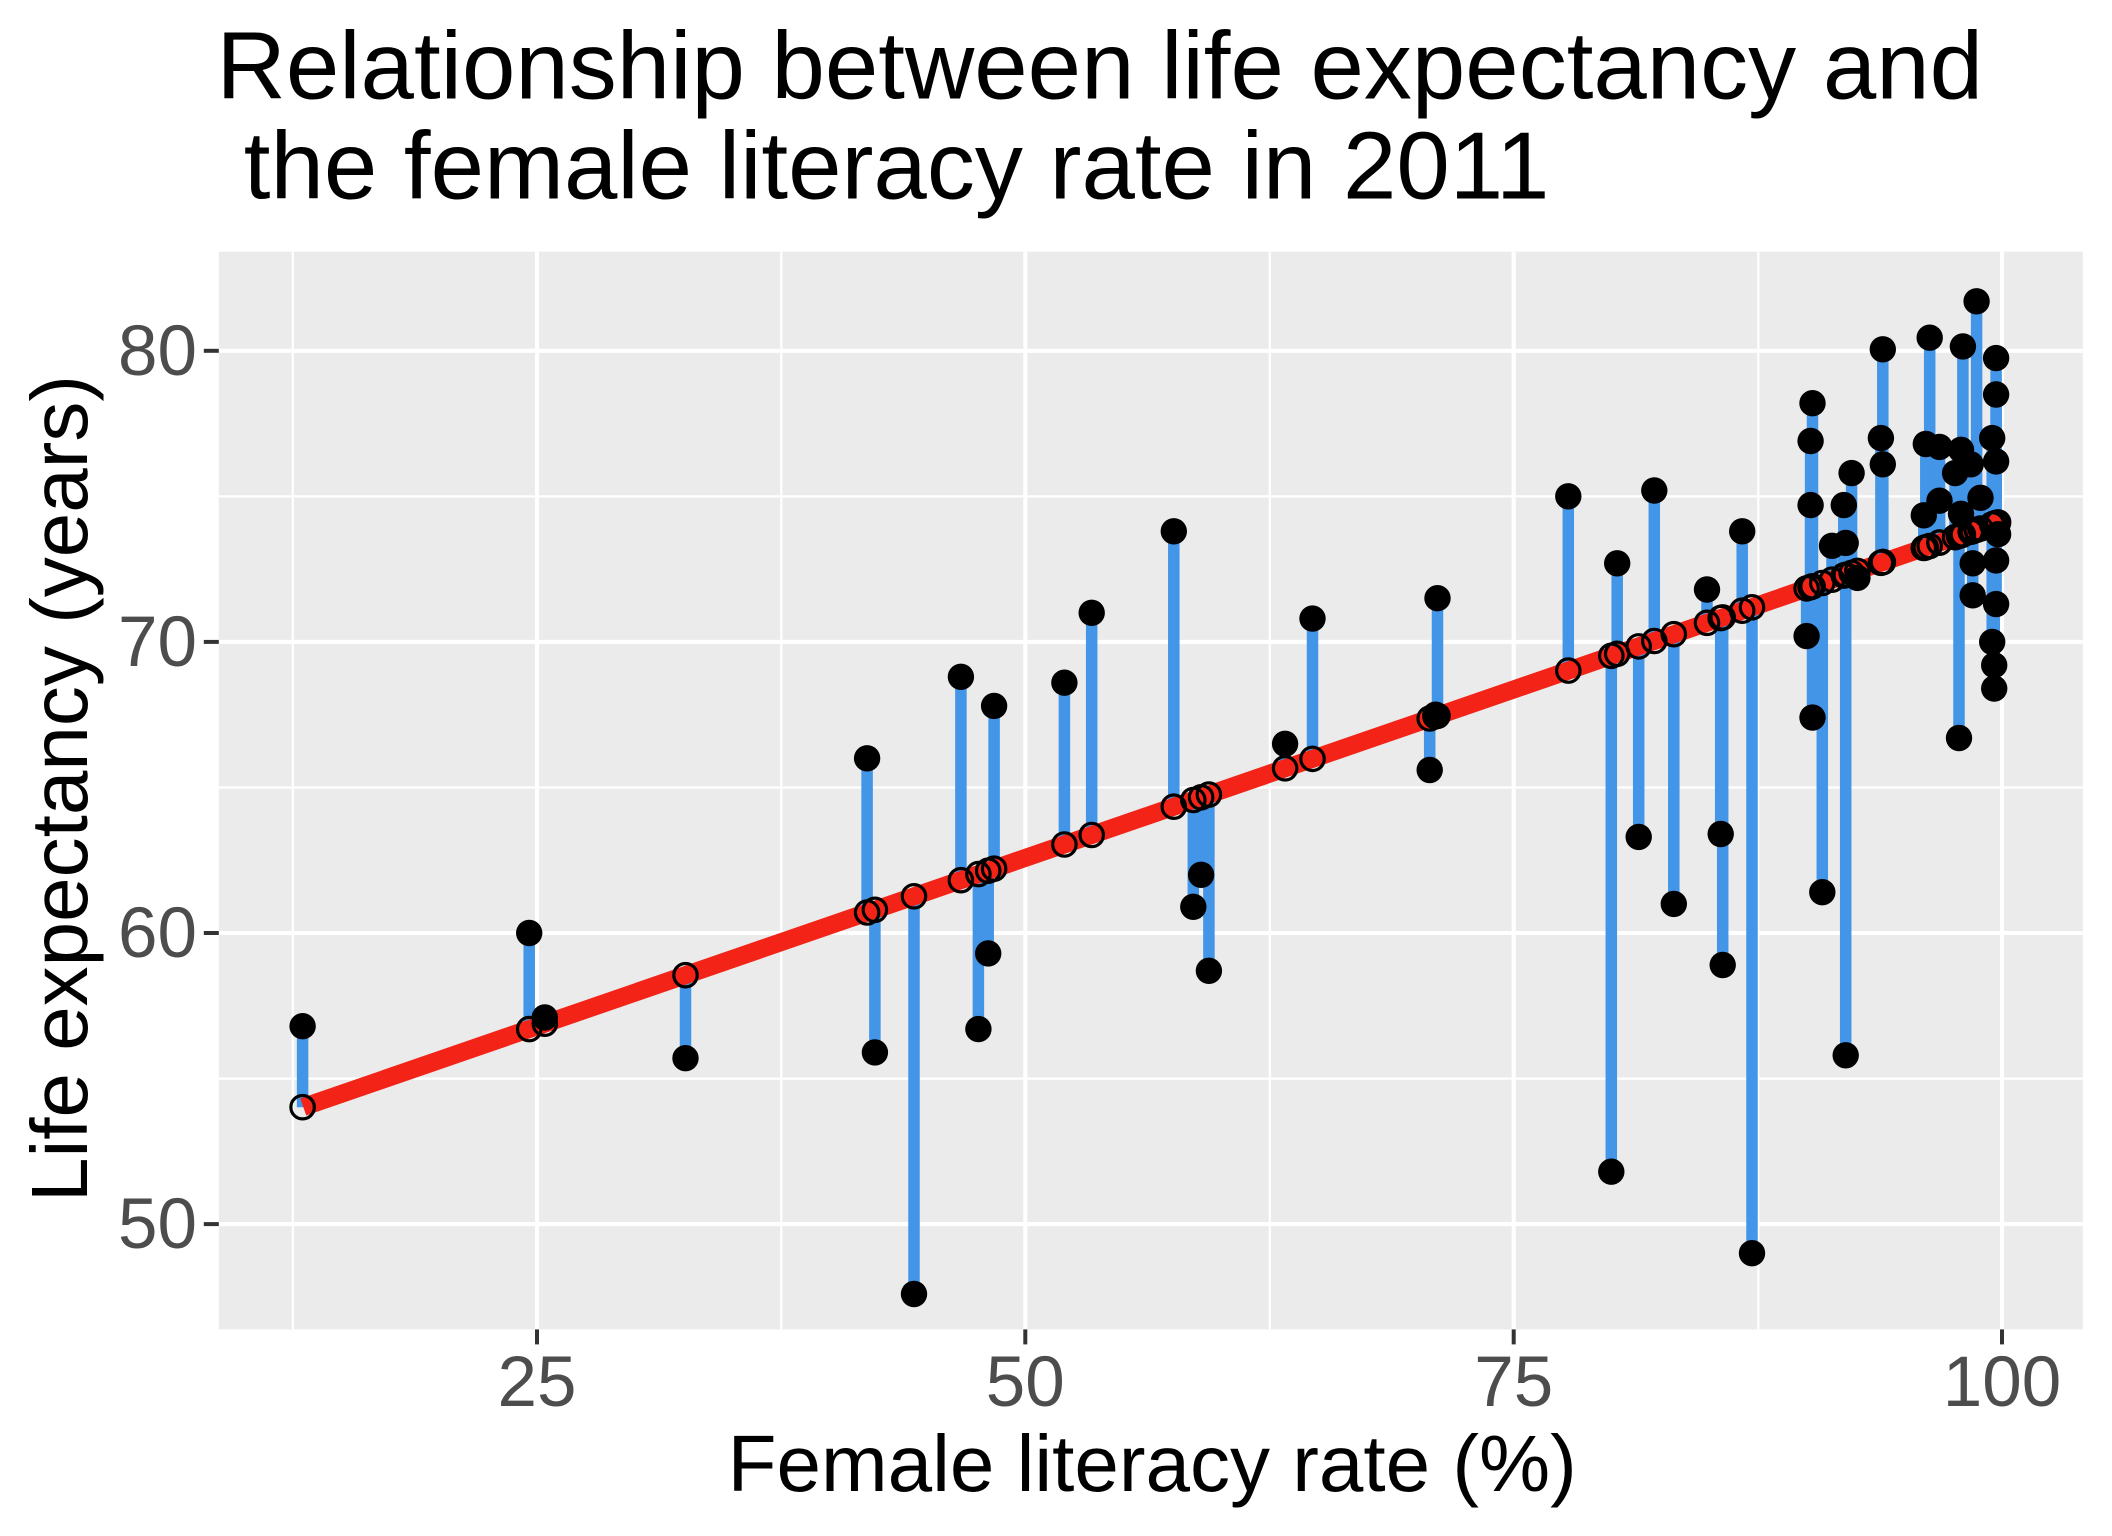  I want to click on svg-text: 75, so click(1513, 1382).